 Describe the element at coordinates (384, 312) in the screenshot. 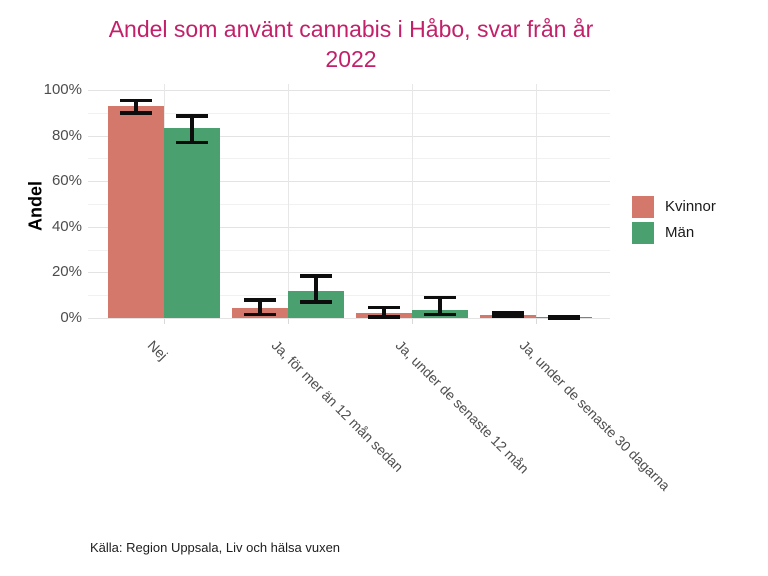

I see `errorbar-kvinnor-2-stem` at that location.